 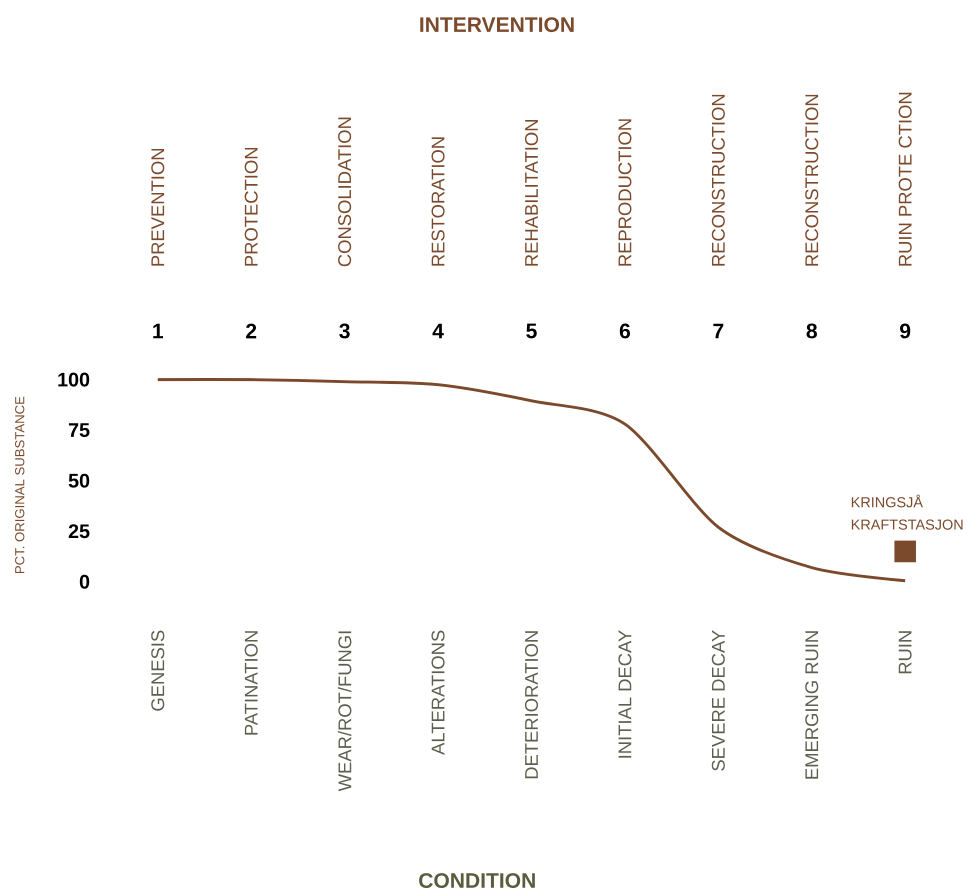 What do you see at coordinates (74, 379) in the screenshot?
I see `y-tick-label: 100` at bounding box center [74, 379].